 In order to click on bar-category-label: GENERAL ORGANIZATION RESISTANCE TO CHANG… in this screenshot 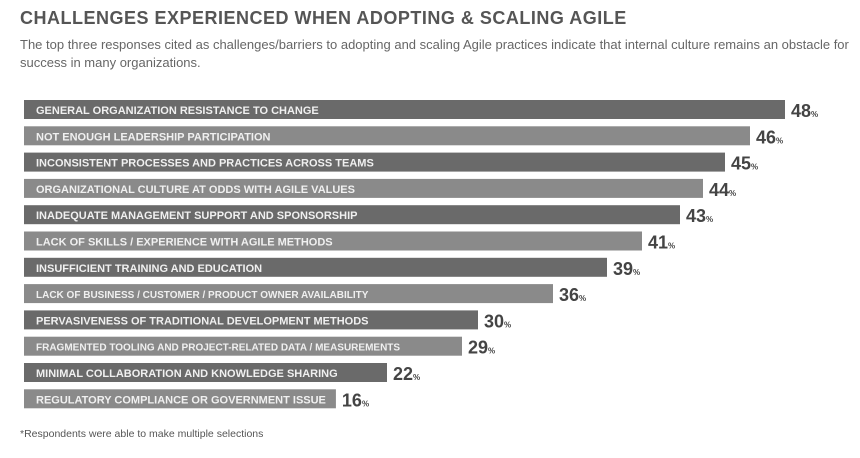, I will do `click(177, 111)`.